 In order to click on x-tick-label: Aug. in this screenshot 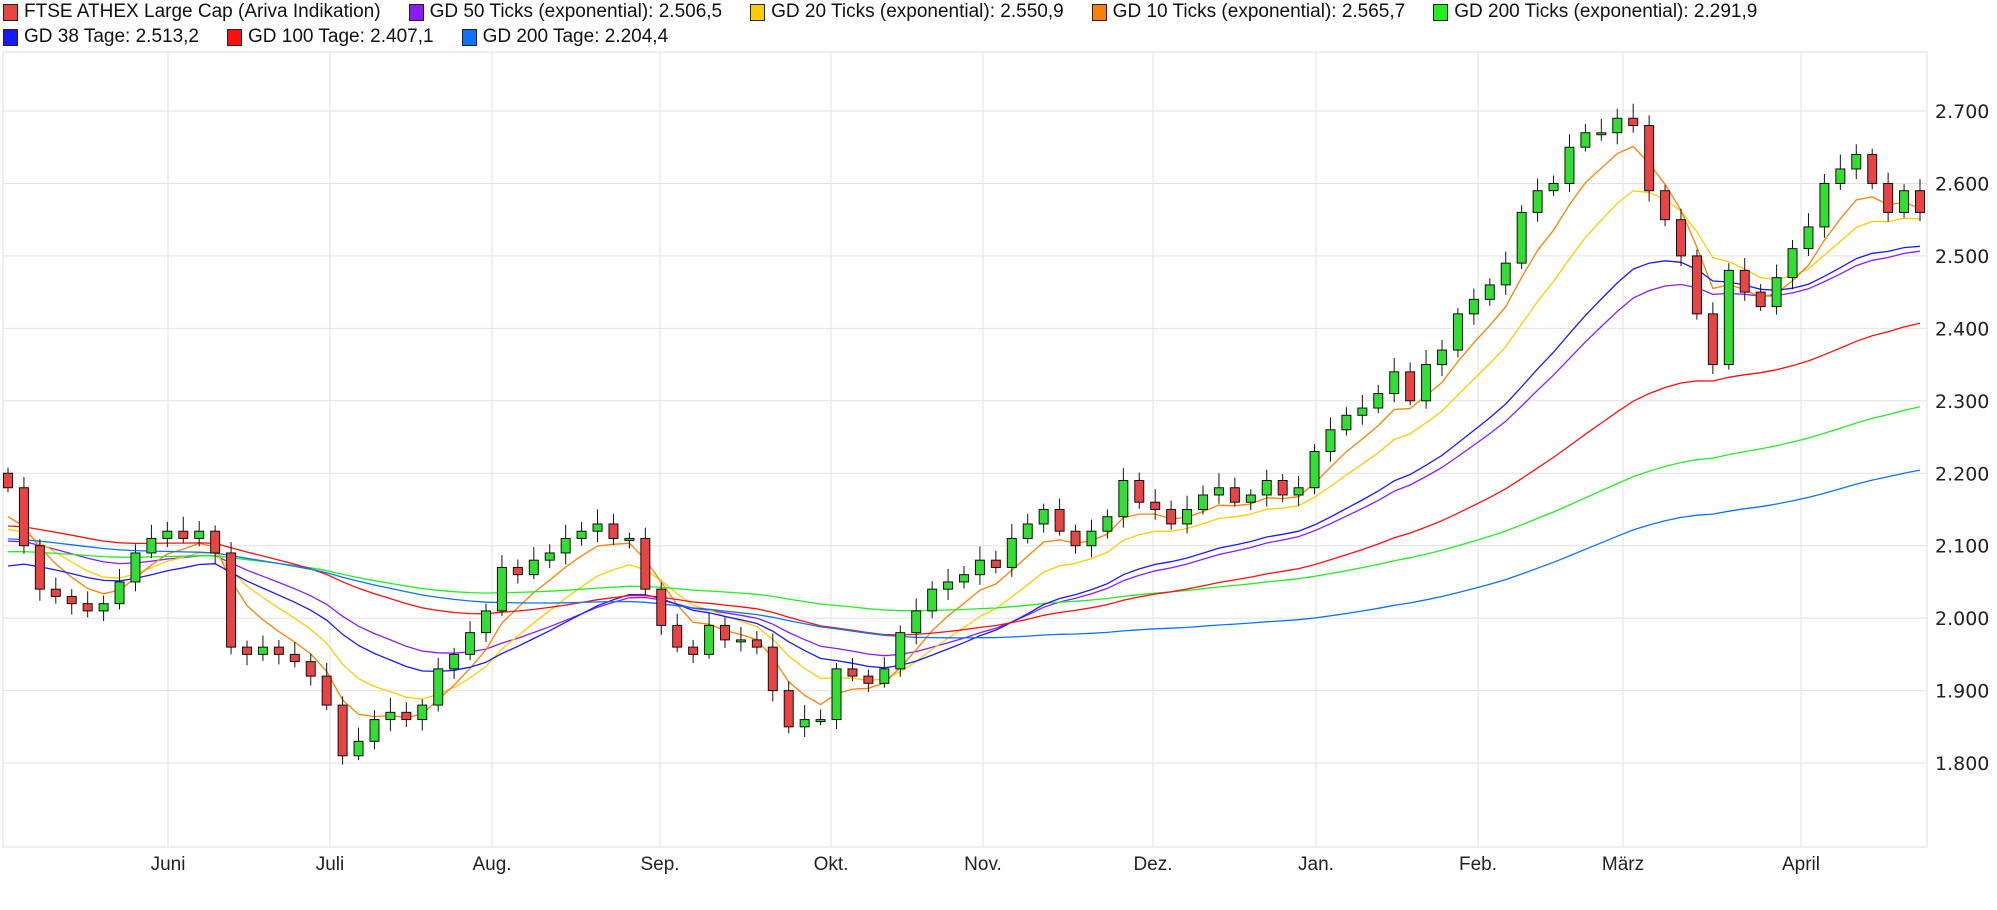, I will do `click(491, 864)`.